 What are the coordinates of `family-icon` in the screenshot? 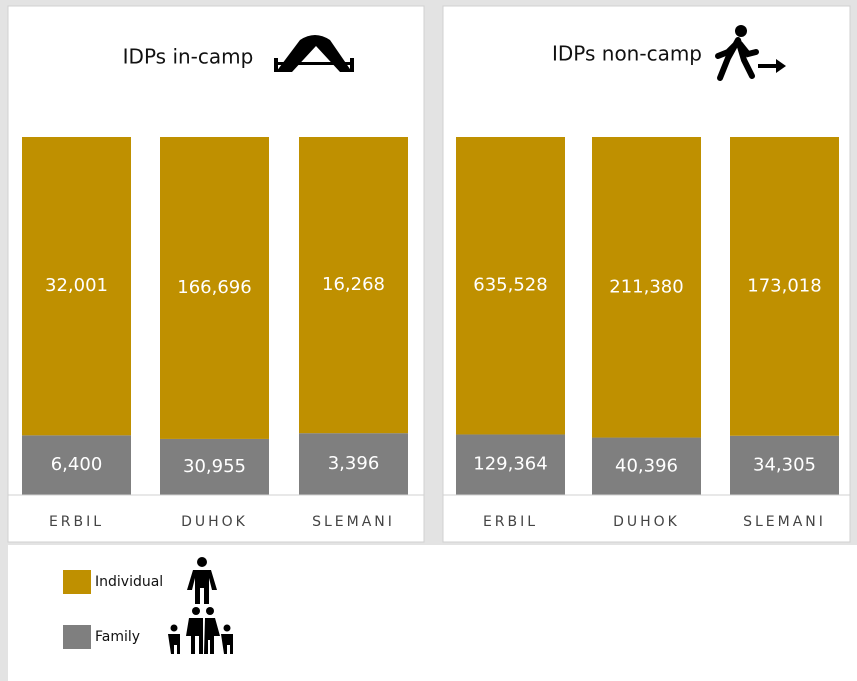 It's located at (200, 630).